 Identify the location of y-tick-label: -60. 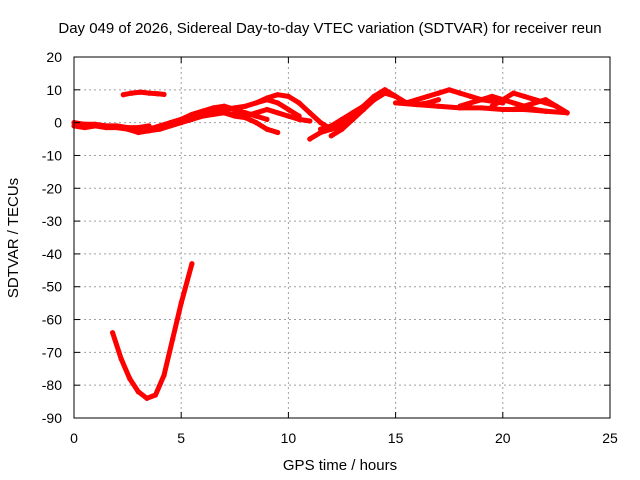
(52, 320).